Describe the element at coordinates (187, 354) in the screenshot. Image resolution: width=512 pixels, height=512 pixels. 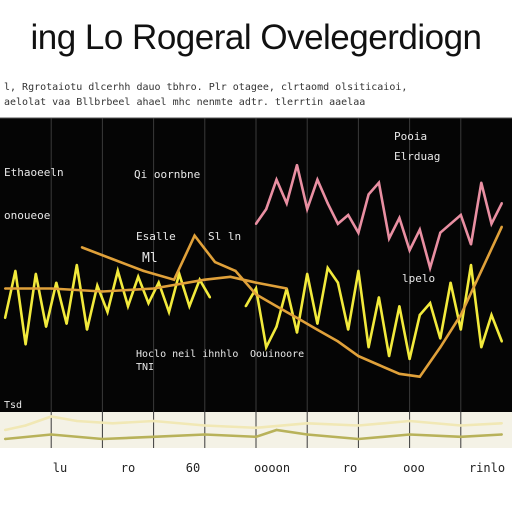
I see `annotation-label: Hoclo neil ihnhlo` at that location.